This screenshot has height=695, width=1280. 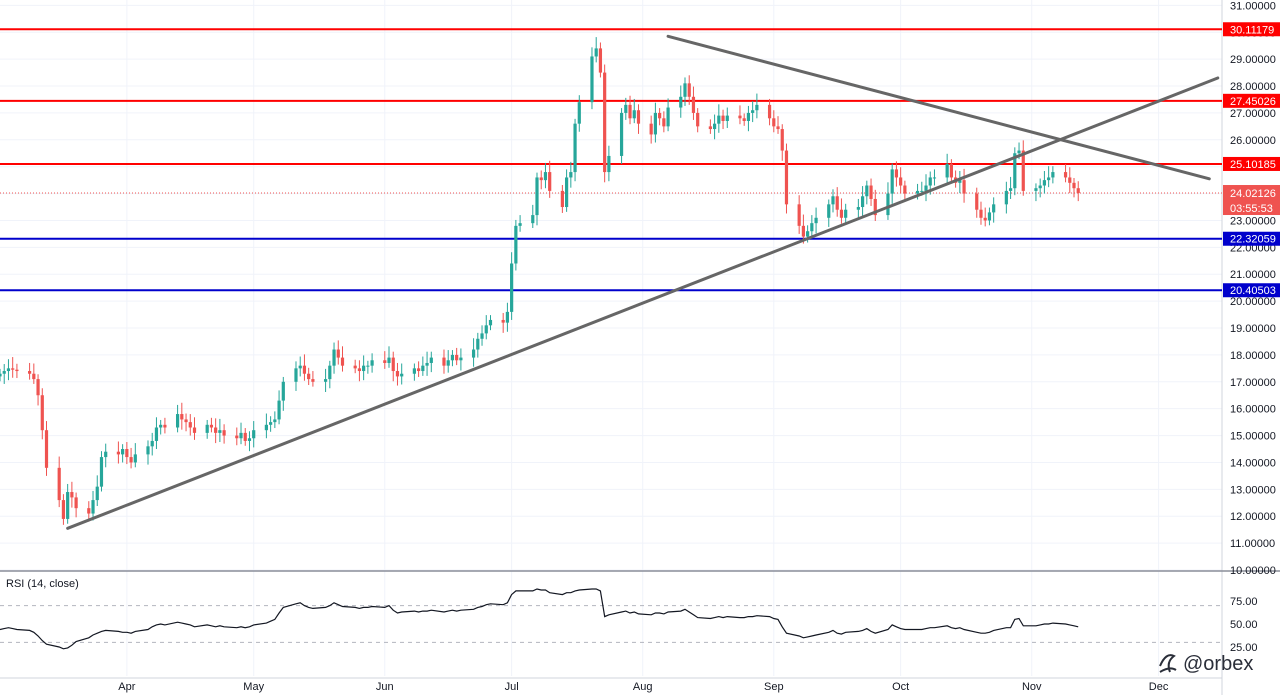 What do you see at coordinates (1253, 437) in the screenshot?
I see `price-tick-label: 15.00000` at bounding box center [1253, 437].